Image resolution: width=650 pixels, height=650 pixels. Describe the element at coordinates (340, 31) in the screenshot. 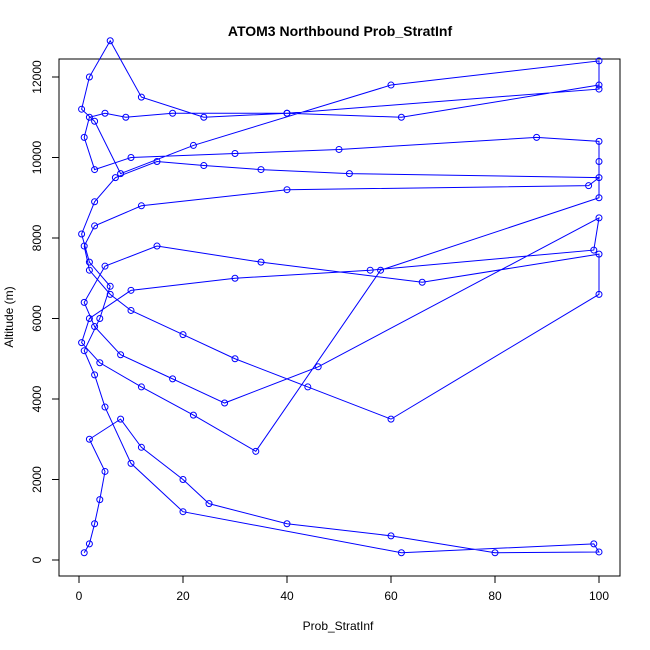

I see `chart-title: ATOM3 Northbound Prob_StratInf` at that location.